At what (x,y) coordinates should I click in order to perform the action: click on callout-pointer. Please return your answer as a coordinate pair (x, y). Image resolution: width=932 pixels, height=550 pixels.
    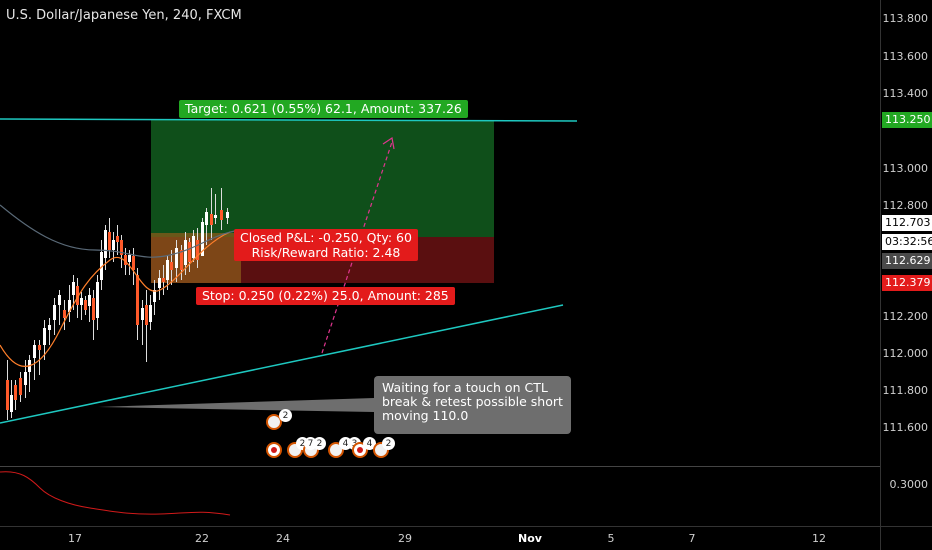
    Looking at the image, I should click on (236, 405).